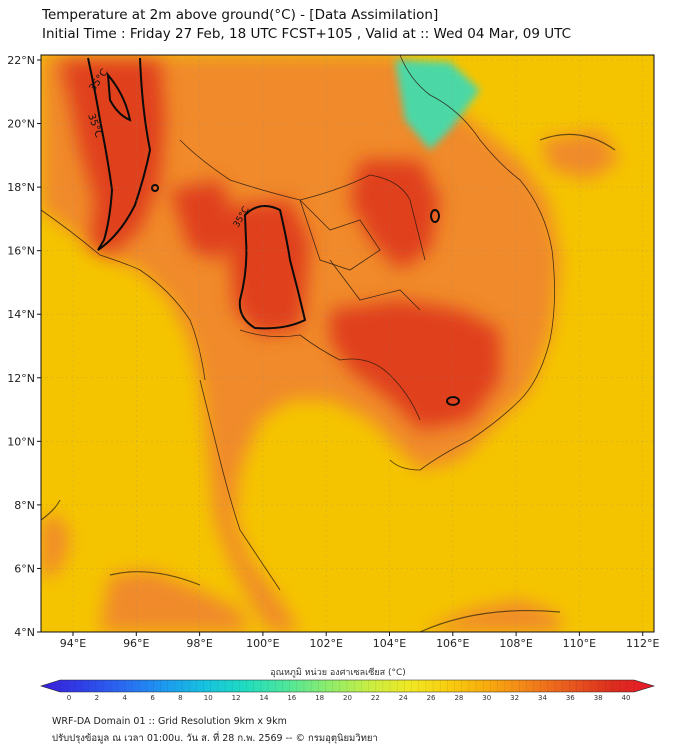 The height and width of the screenshot is (756, 676). I want to click on colorbar-tick-label: 2, so click(97, 698).